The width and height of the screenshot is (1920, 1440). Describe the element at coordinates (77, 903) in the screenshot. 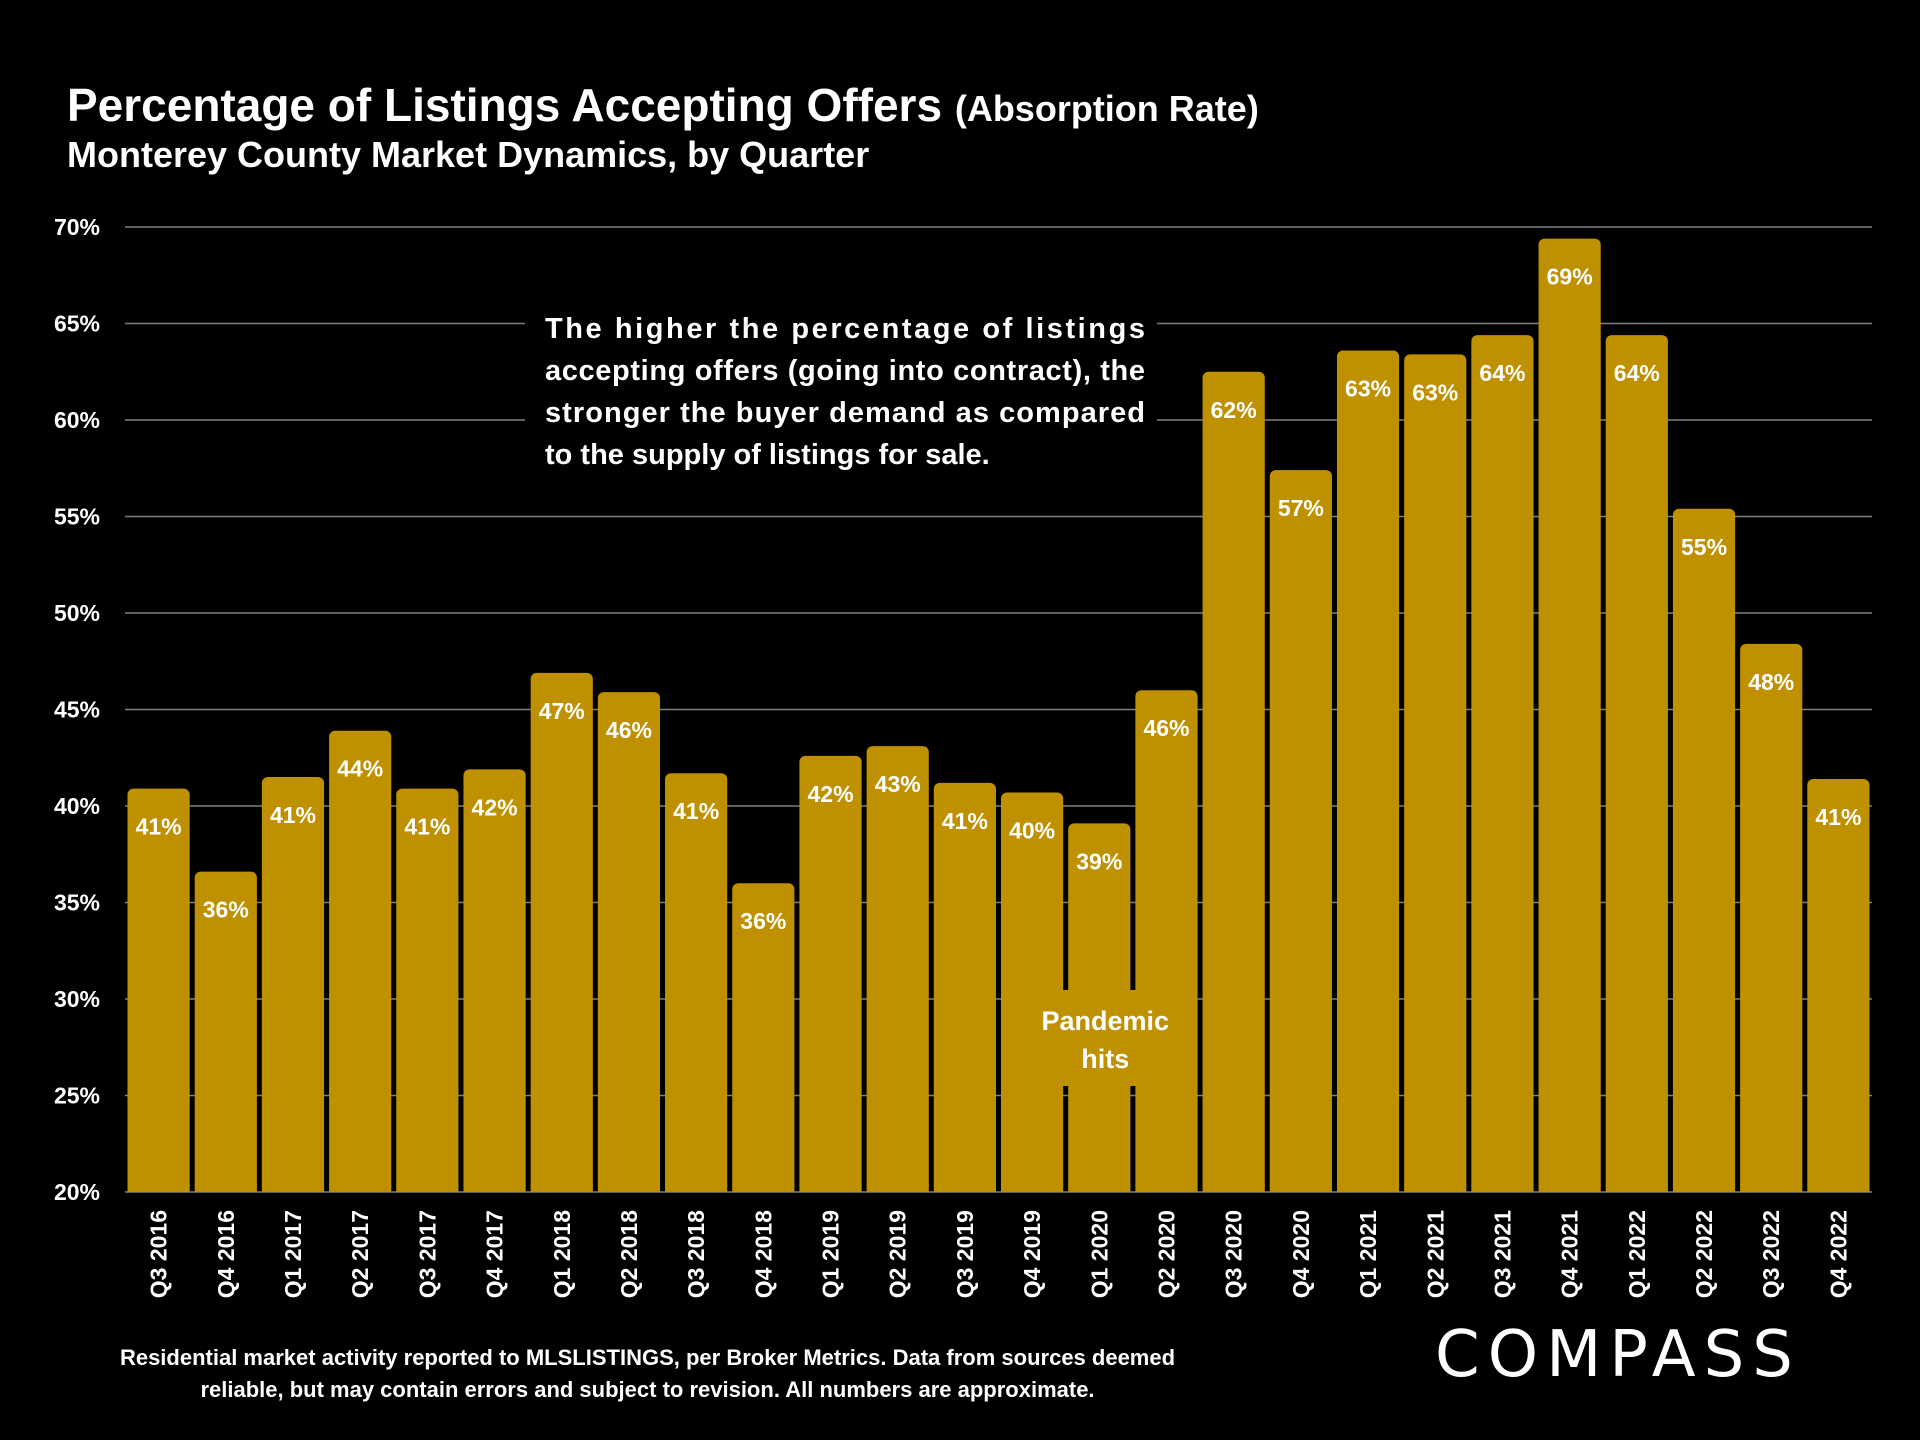

I see `y-tick-label: 35%` at that location.